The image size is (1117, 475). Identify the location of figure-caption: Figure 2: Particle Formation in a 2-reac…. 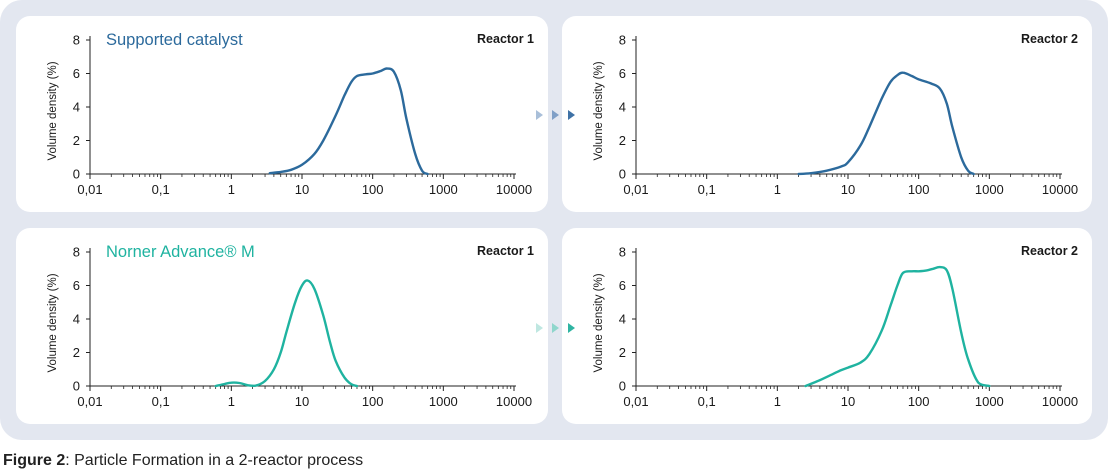
(183, 461).